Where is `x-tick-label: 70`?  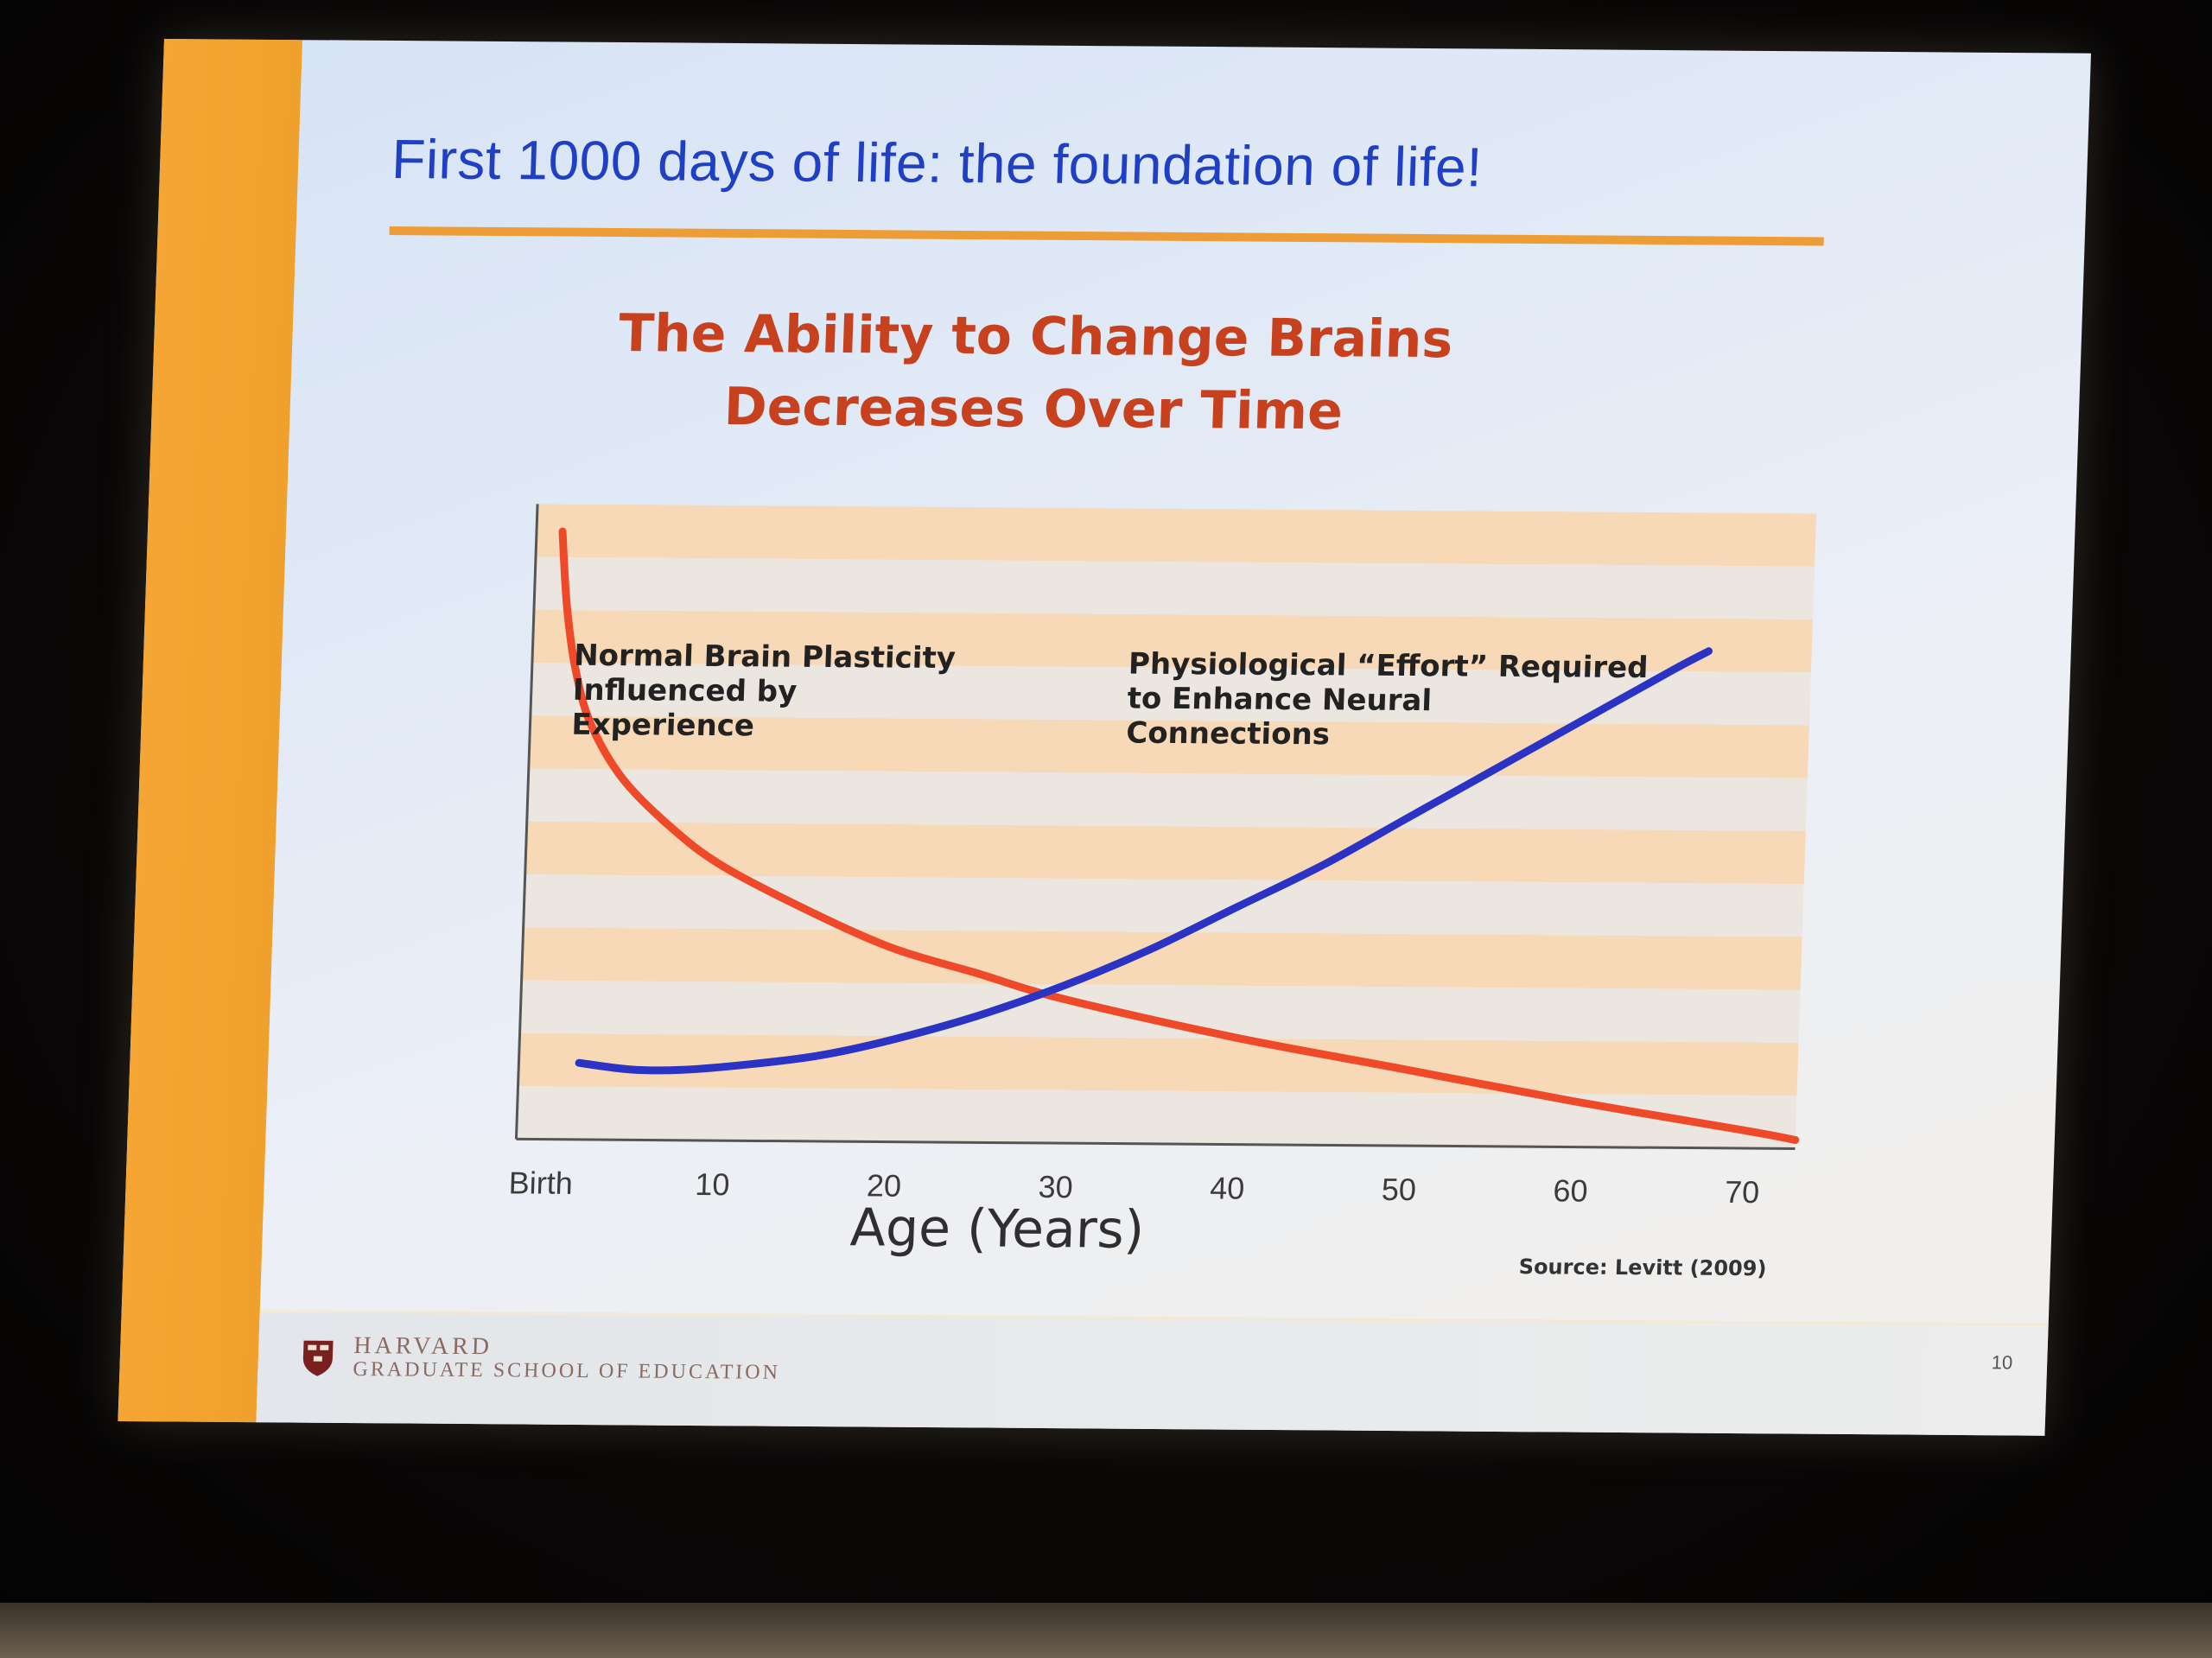
x-tick-label: 70 is located at coordinates (1742, 1191).